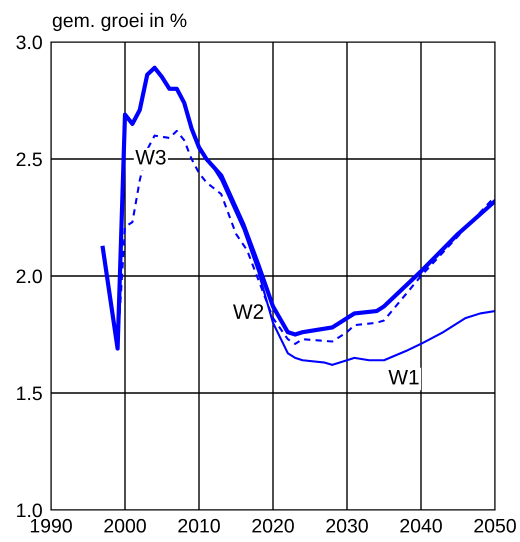  I want to click on y-tick-label: 3.0, so click(29, 42).